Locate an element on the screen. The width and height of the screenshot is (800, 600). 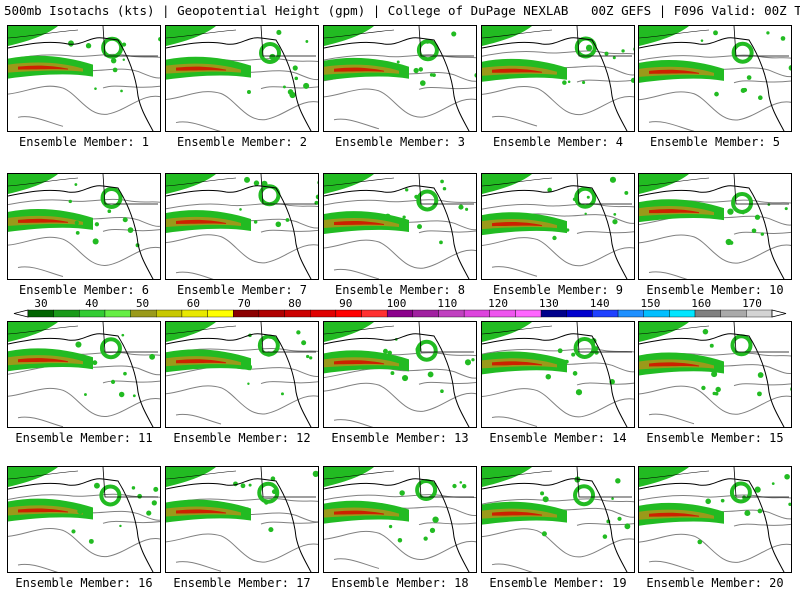
ensemble-member-label: Ensemble Member: 20 is located at coordinates (715, 583).